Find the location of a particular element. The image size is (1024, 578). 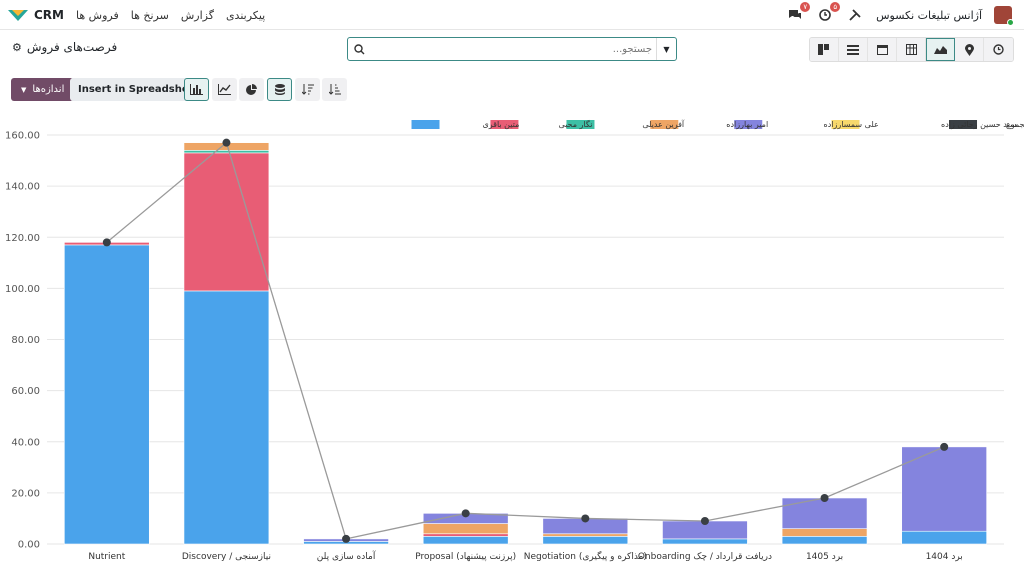

legend-label: نگار محبی is located at coordinates (575, 124).